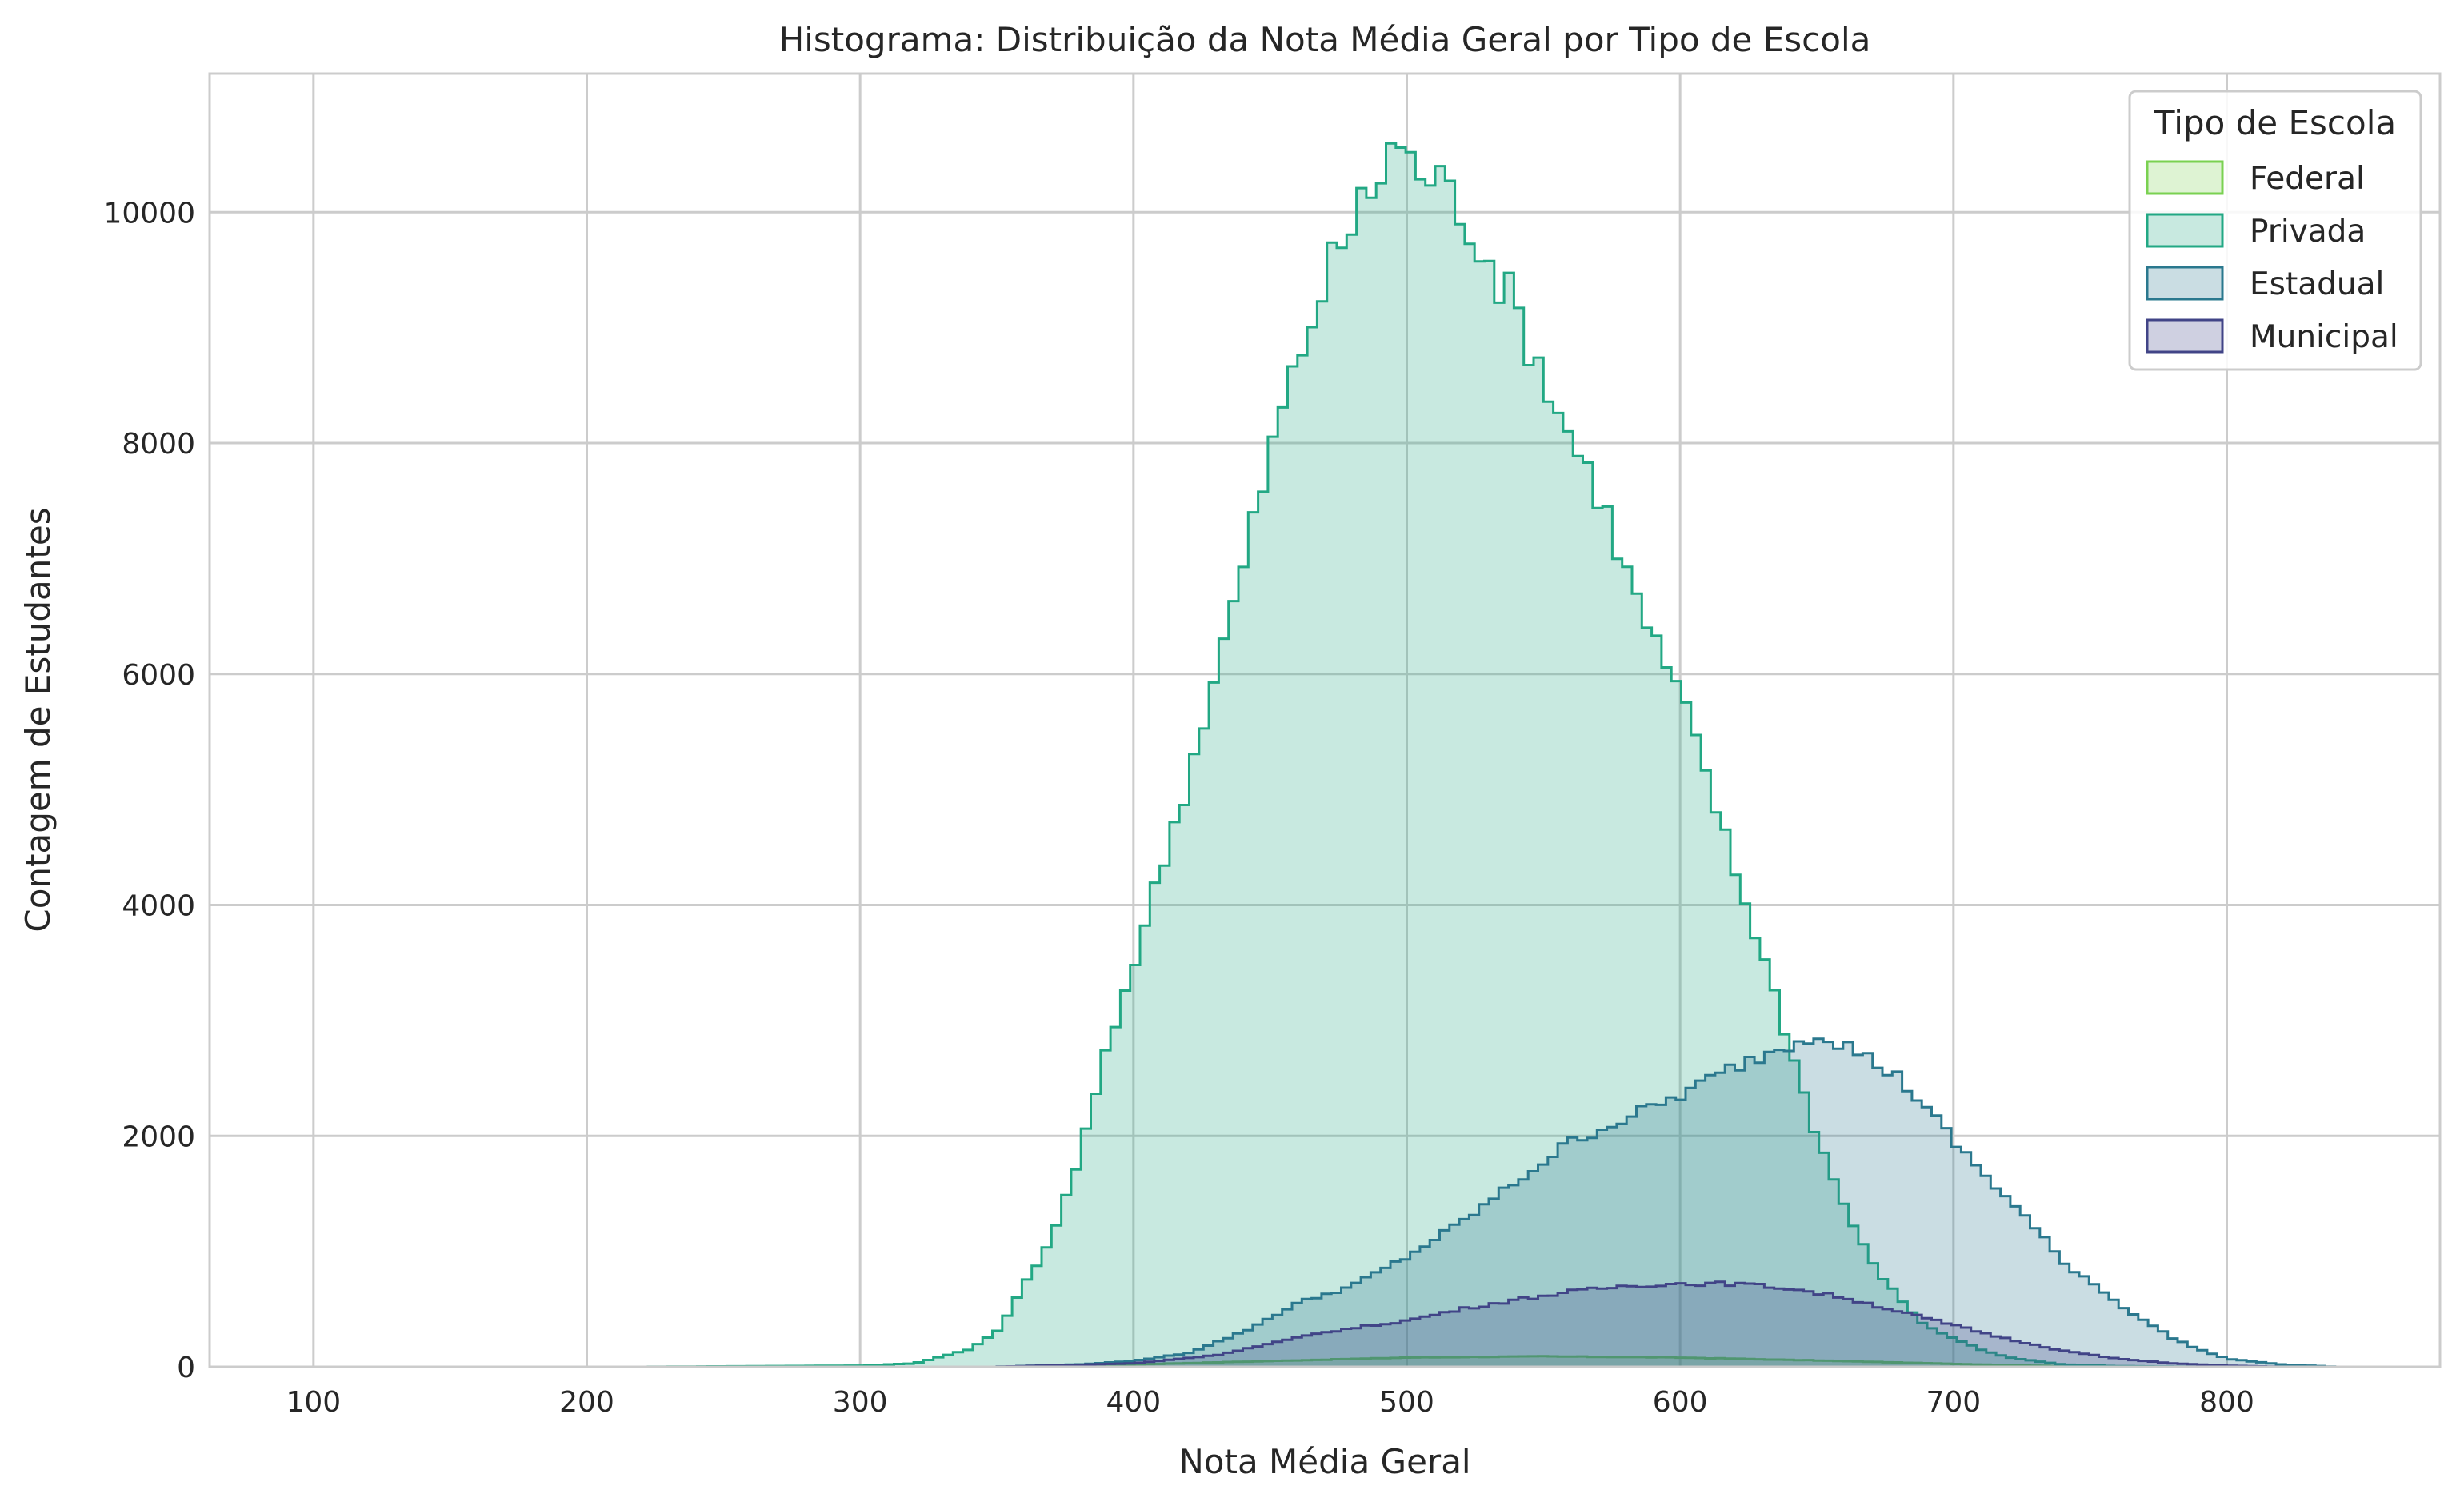 The width and height of the screenshot is (2464, 1506). Describe the element at coordinates (1670, 1202) in the screenshot. I see `series-estadual-histogram` at that location.